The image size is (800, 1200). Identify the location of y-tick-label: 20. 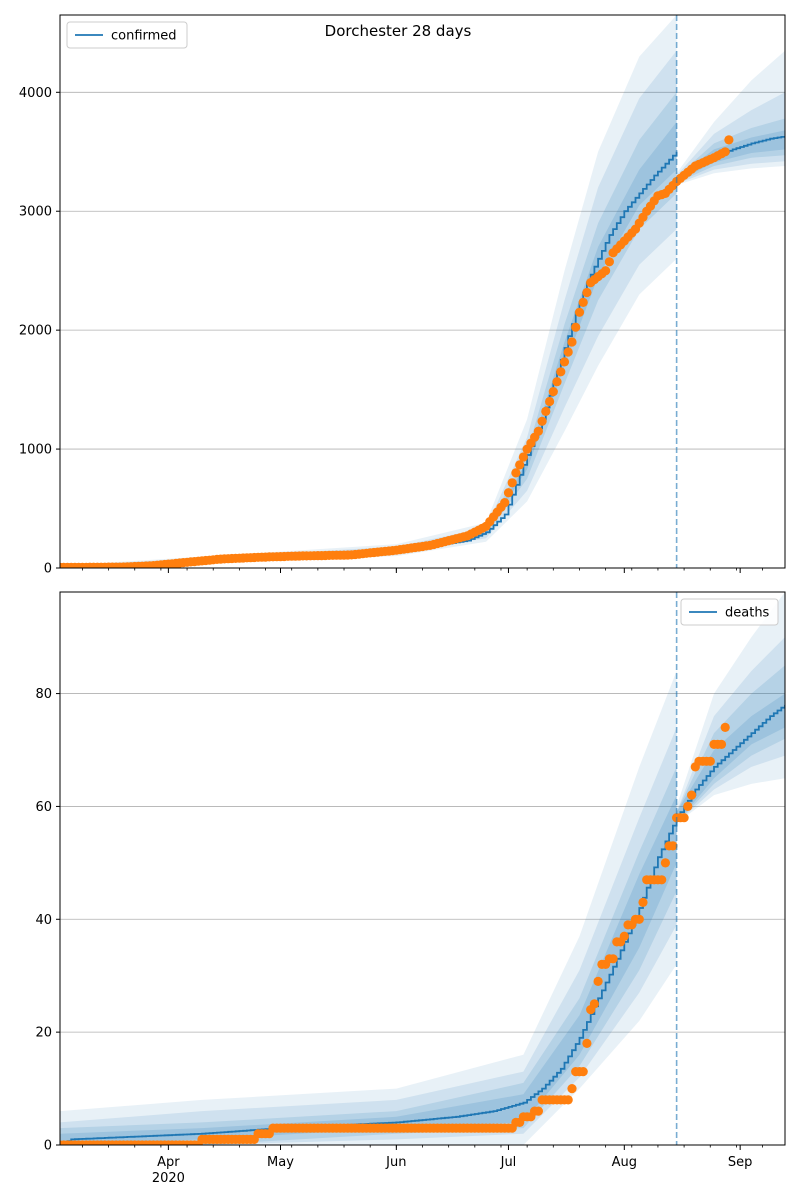
(43, 1033).